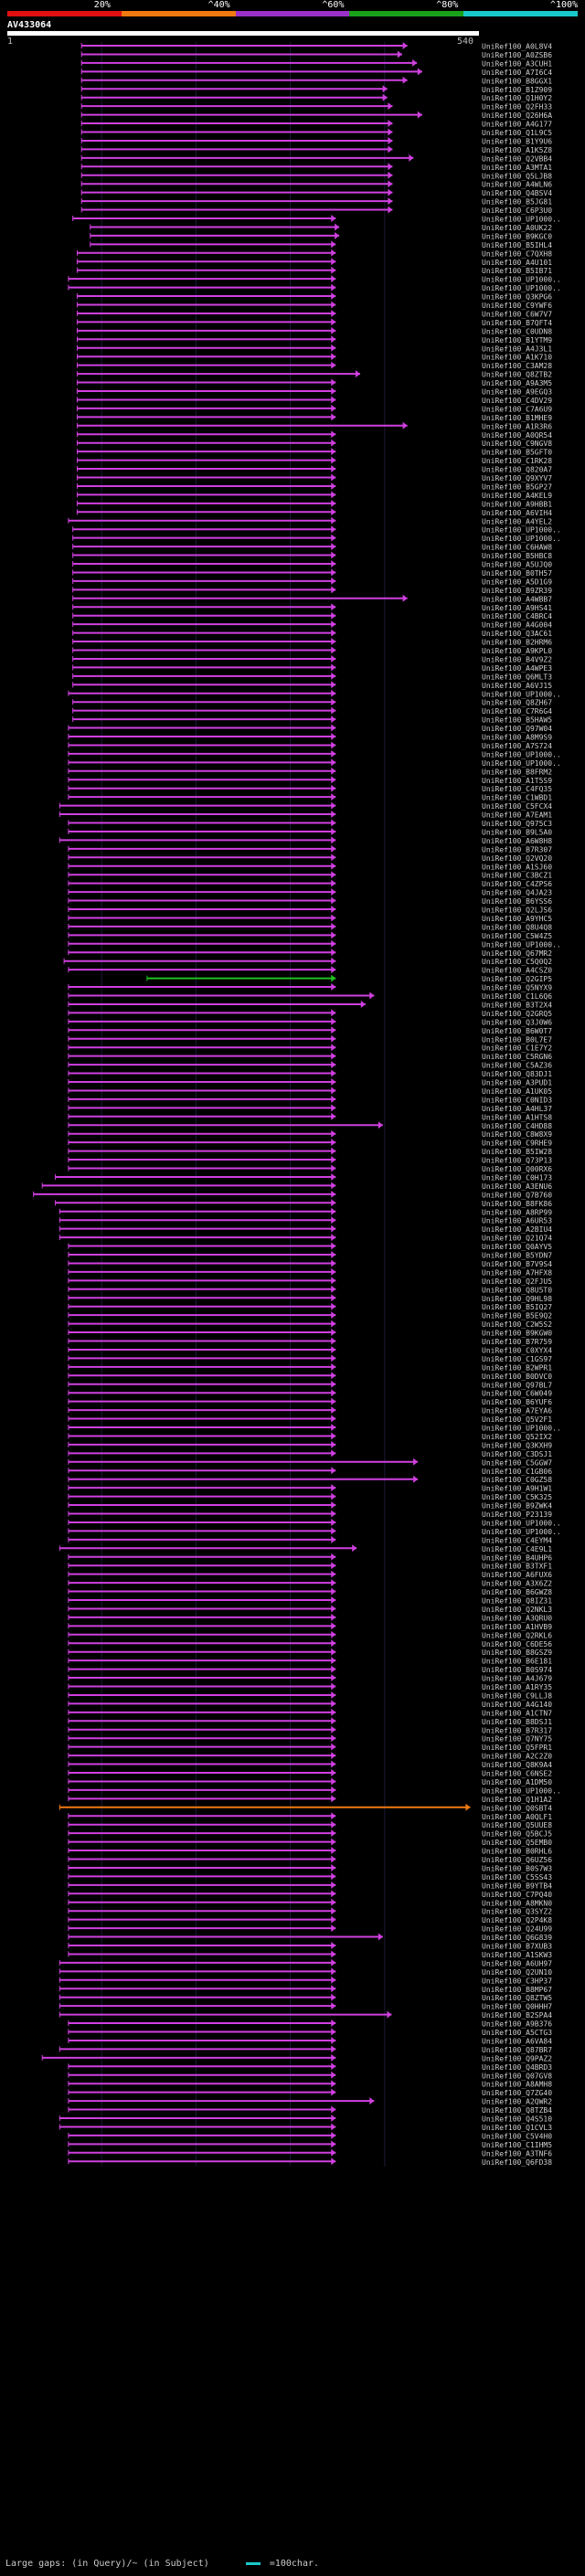  Describe the element at coordinates (517, 1290) in the screenshot. I see `hit-label: UniRef100_Q8U5T0` at that location.